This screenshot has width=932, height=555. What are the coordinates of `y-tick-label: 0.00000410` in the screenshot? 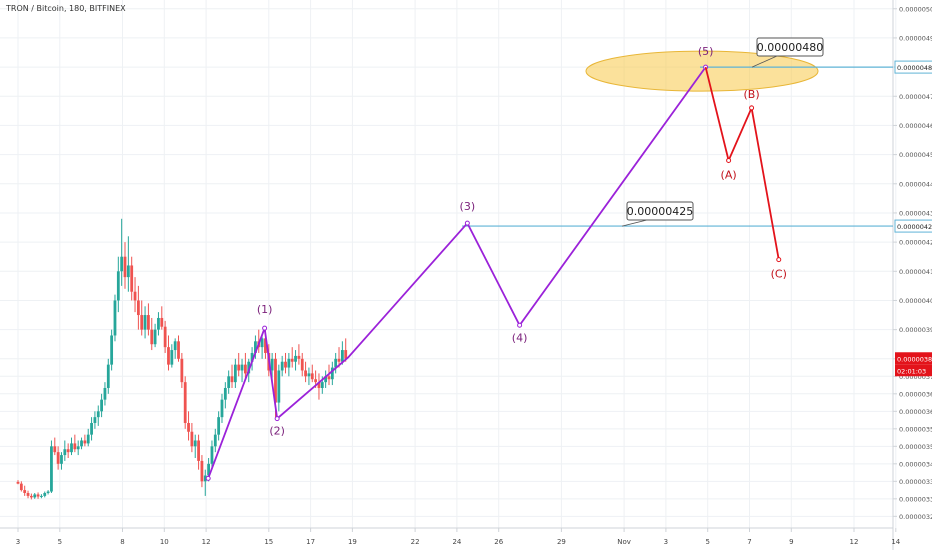 It's located at (915, 272).